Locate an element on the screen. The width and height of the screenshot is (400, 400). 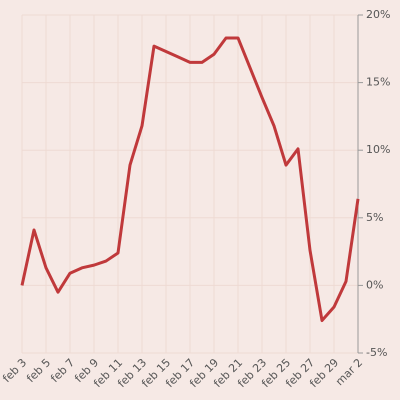
x-tick-label: feb 7 is located at coordinates (62, 370).